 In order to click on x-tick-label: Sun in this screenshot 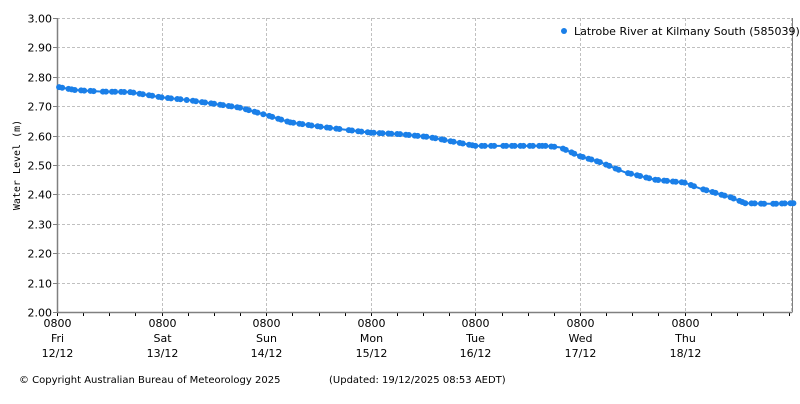, I will do `click(266, 338)`.